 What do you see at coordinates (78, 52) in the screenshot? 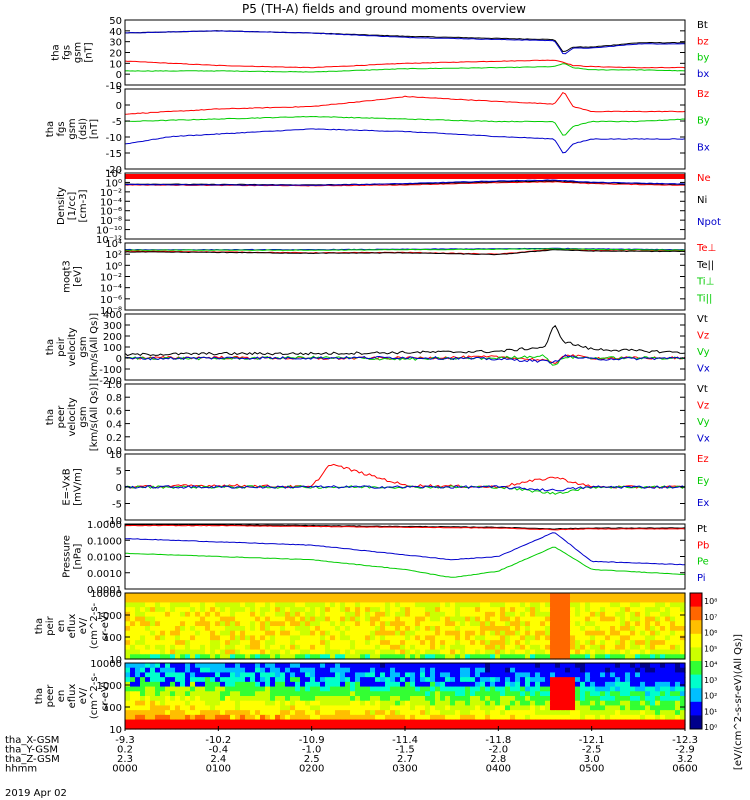
I see `y-axis-label: gsm` at bounding box center [78, 52].